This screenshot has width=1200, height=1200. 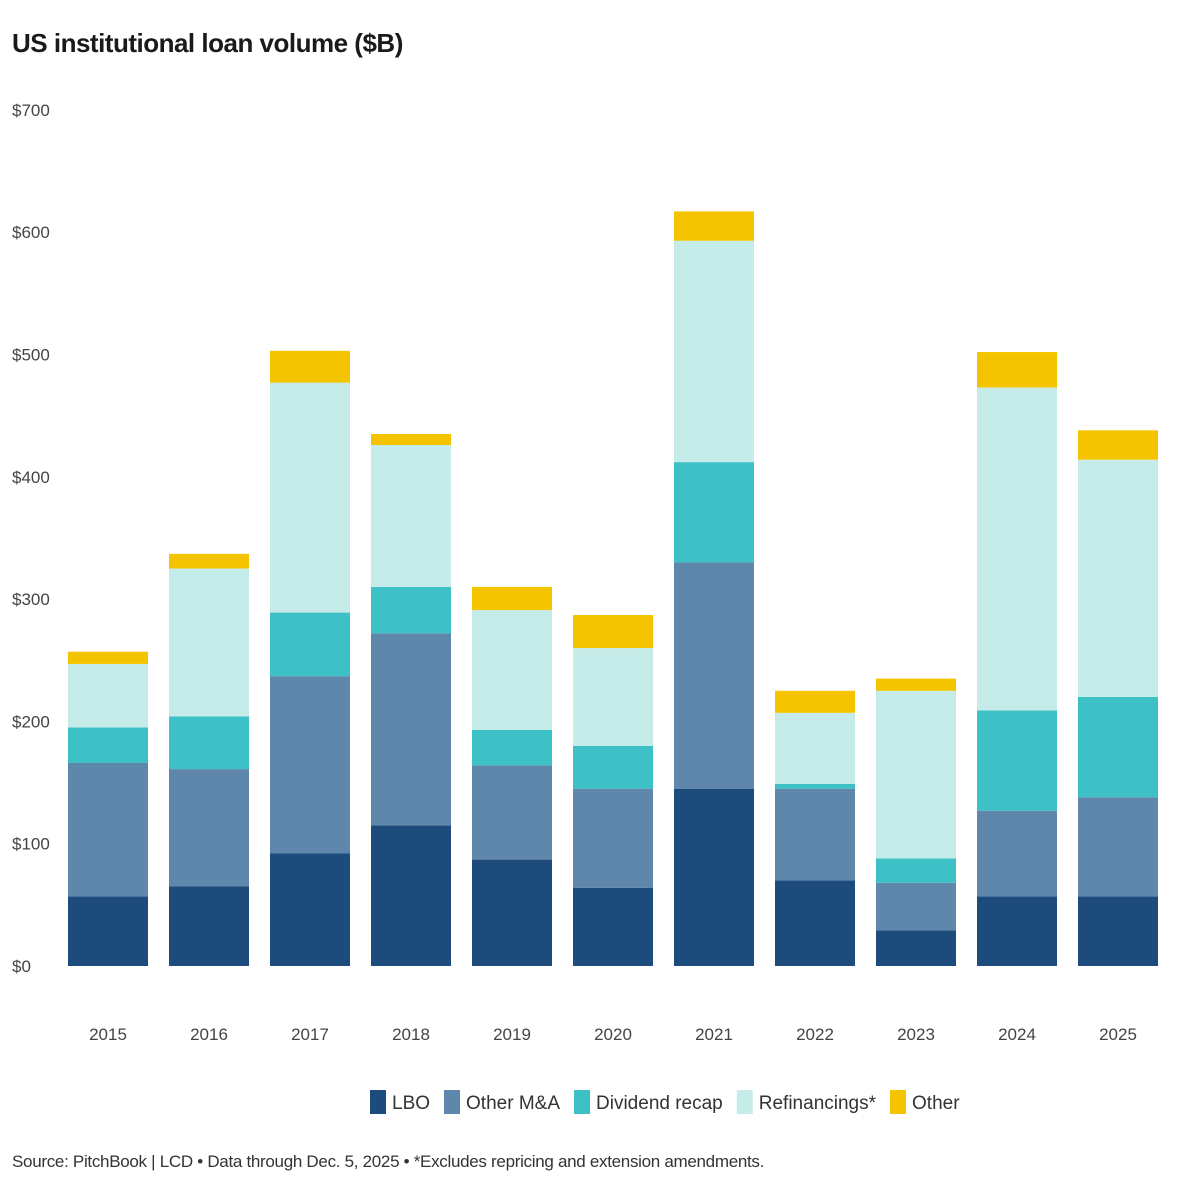 What do you see at coordinates (714, 512) in the screenshot?
I see `bar-dividend-recap-2021` at bounding box center [714, 512].